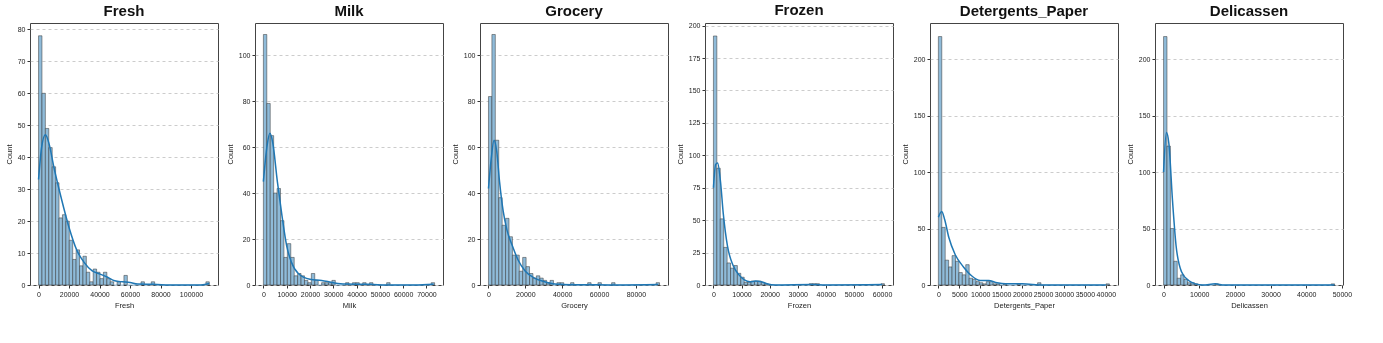 This screenshot has width=1383, height=343. Describe the element at coordinates (799, 9) in the screenshot. I see `chart-title: Frozen` at that location.